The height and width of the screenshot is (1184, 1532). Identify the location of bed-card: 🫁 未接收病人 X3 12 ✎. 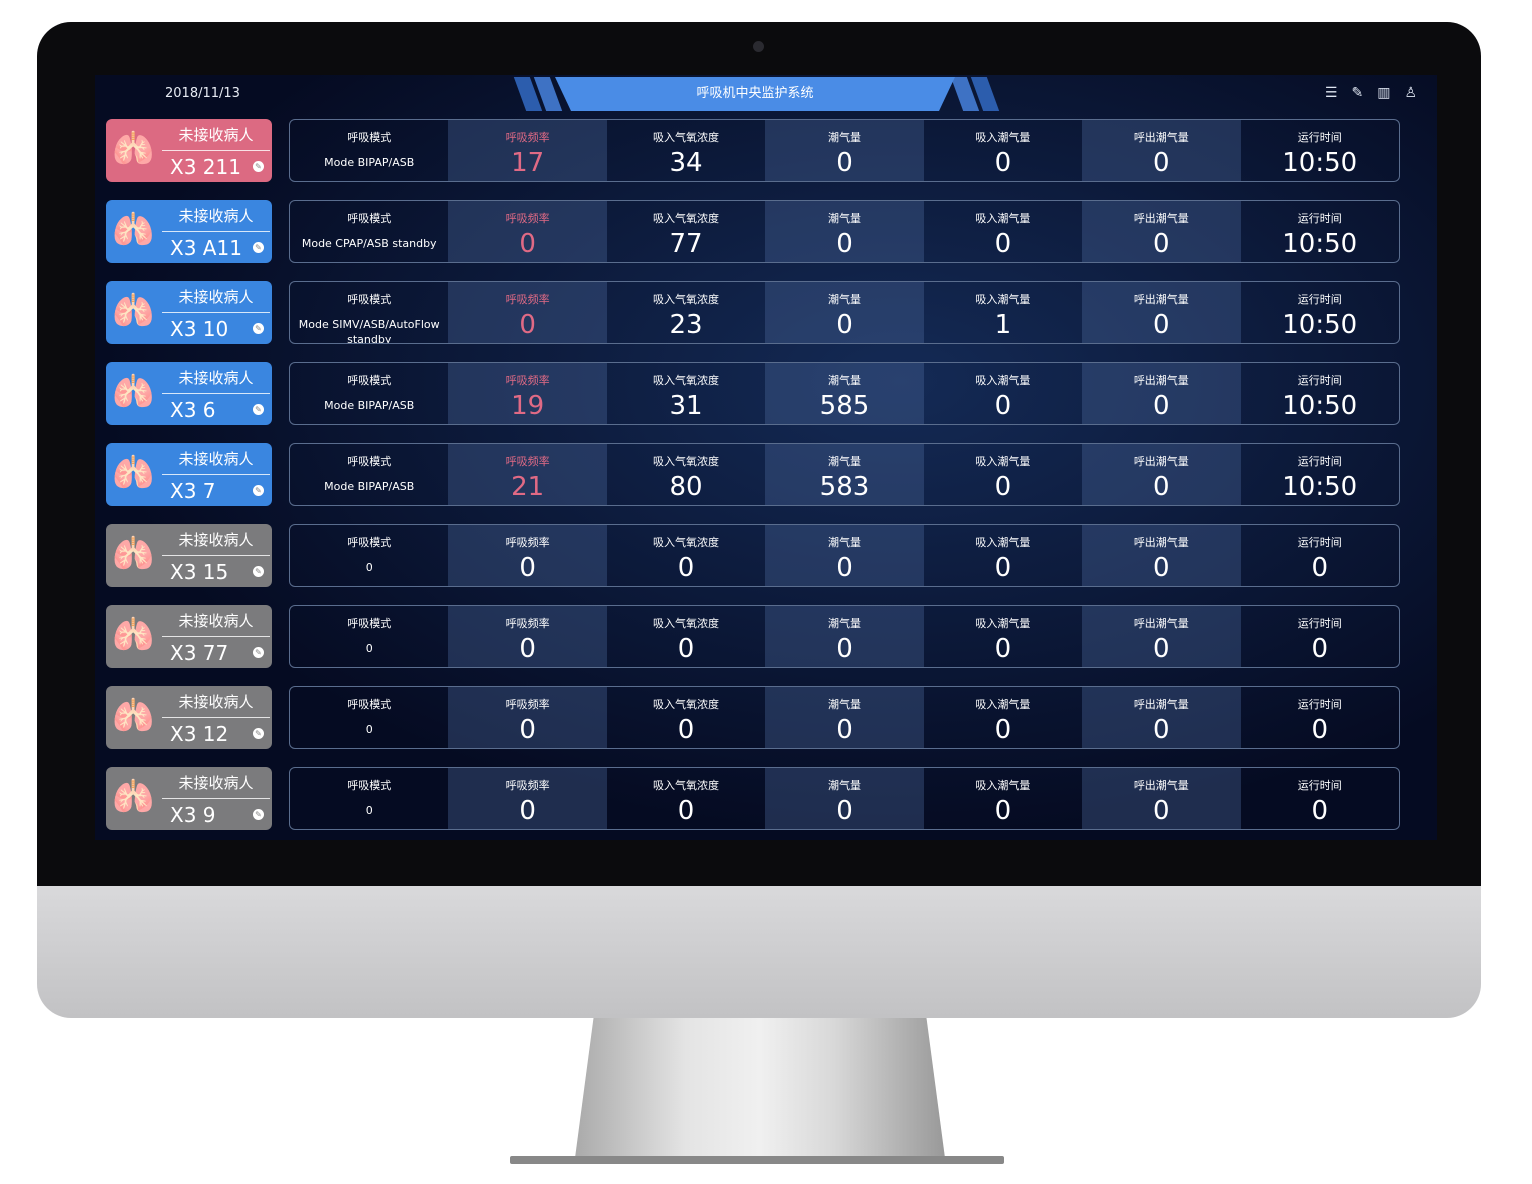
(189, 717).